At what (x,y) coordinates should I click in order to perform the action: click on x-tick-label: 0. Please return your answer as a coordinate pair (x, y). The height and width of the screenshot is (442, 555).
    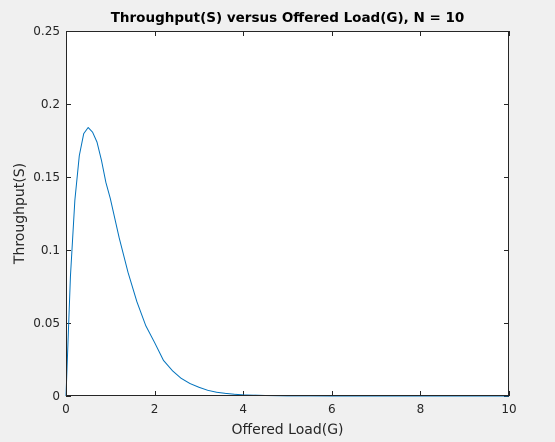
    Looking at the image, I should click on (66, 409).